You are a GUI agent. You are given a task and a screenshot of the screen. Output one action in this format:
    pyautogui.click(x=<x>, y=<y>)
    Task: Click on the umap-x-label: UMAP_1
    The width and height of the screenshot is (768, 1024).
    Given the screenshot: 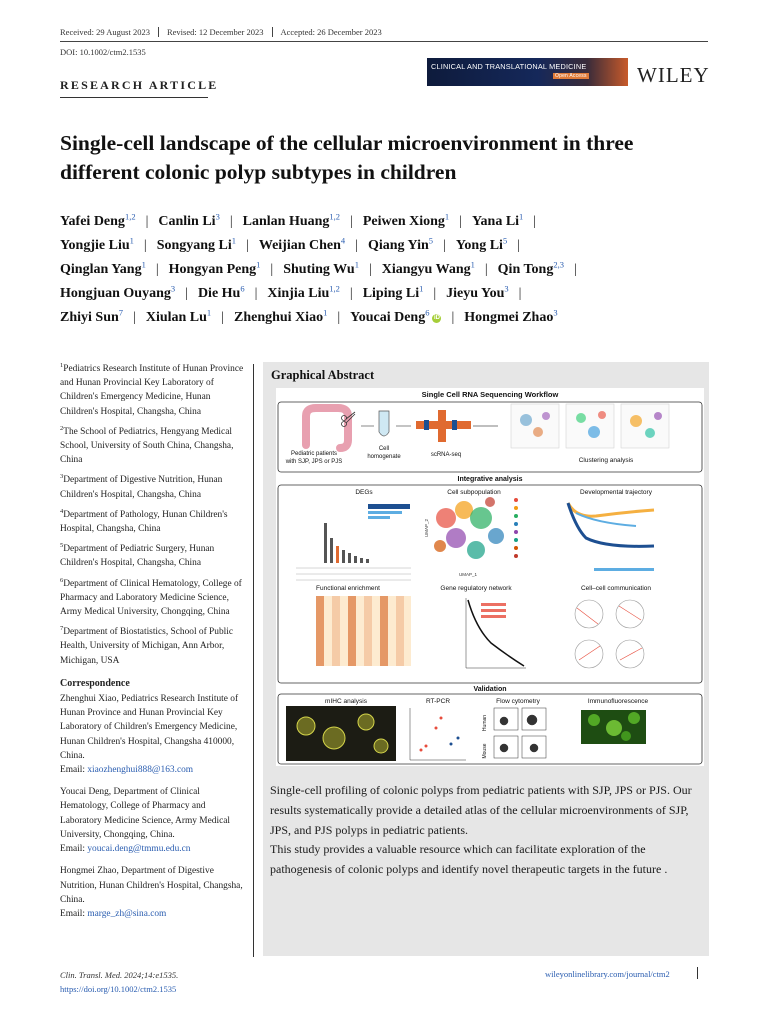 What is the action you would take?
    pyautogui.click(x=468, y=574)
    